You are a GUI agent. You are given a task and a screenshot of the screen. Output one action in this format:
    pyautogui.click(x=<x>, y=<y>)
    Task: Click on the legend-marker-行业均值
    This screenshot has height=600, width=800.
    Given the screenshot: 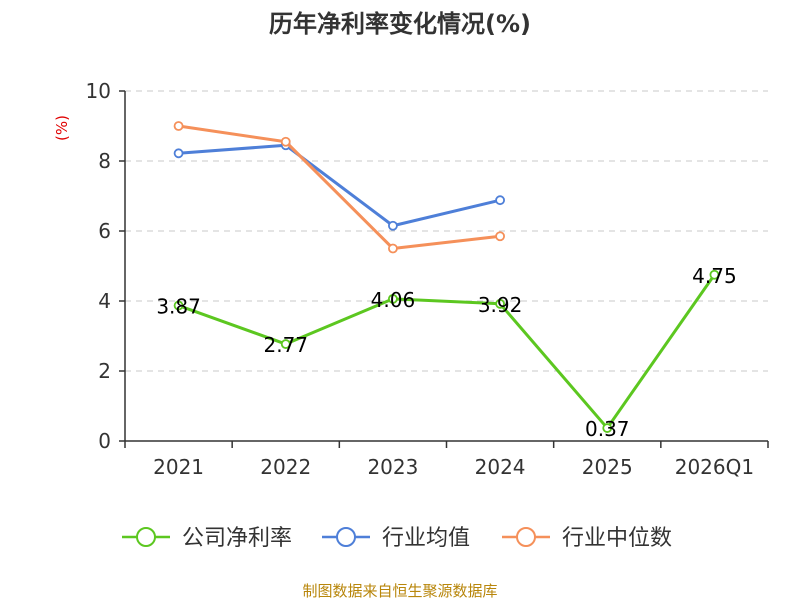 What is the action you would take?
    pyautogui.click(x=346, y=537)
    